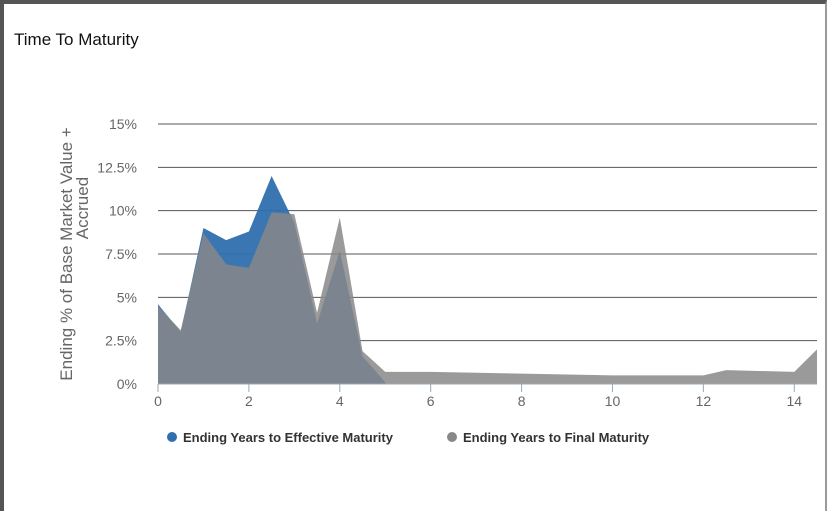  I want to click on legend-item-1: Ending Years to Effective Maturity, so click(280, 437).